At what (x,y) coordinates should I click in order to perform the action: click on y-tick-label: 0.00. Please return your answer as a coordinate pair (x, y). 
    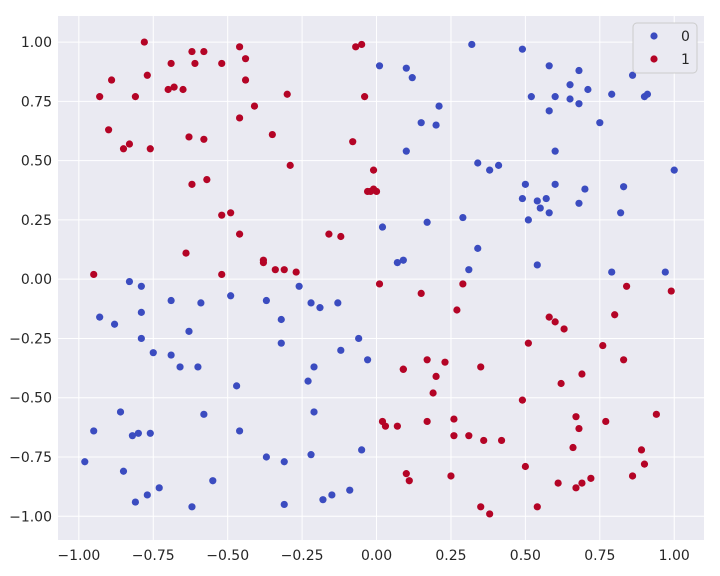
    Looking at the image, I should click on (36, 280).